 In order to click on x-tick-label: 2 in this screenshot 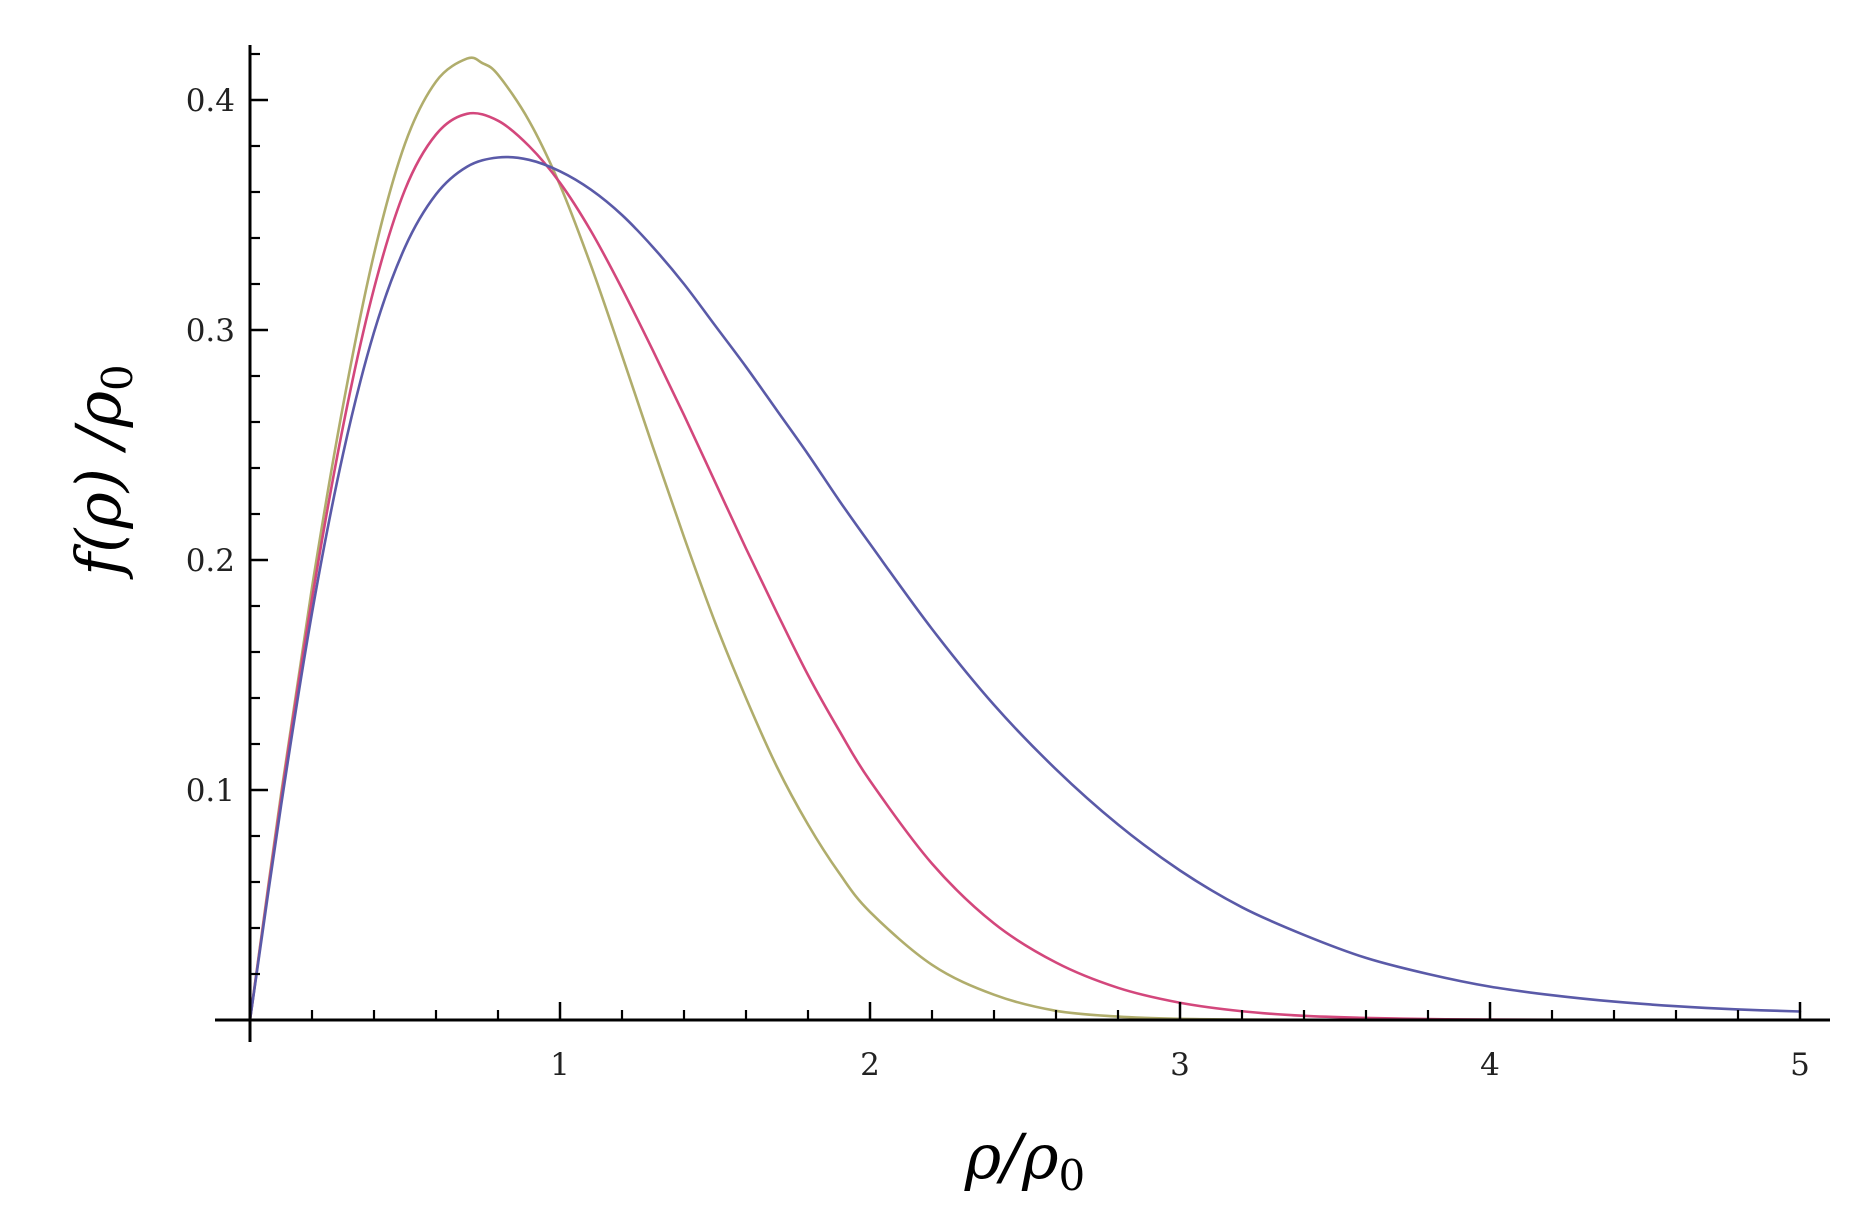, I will do `click(870, 1065)`.